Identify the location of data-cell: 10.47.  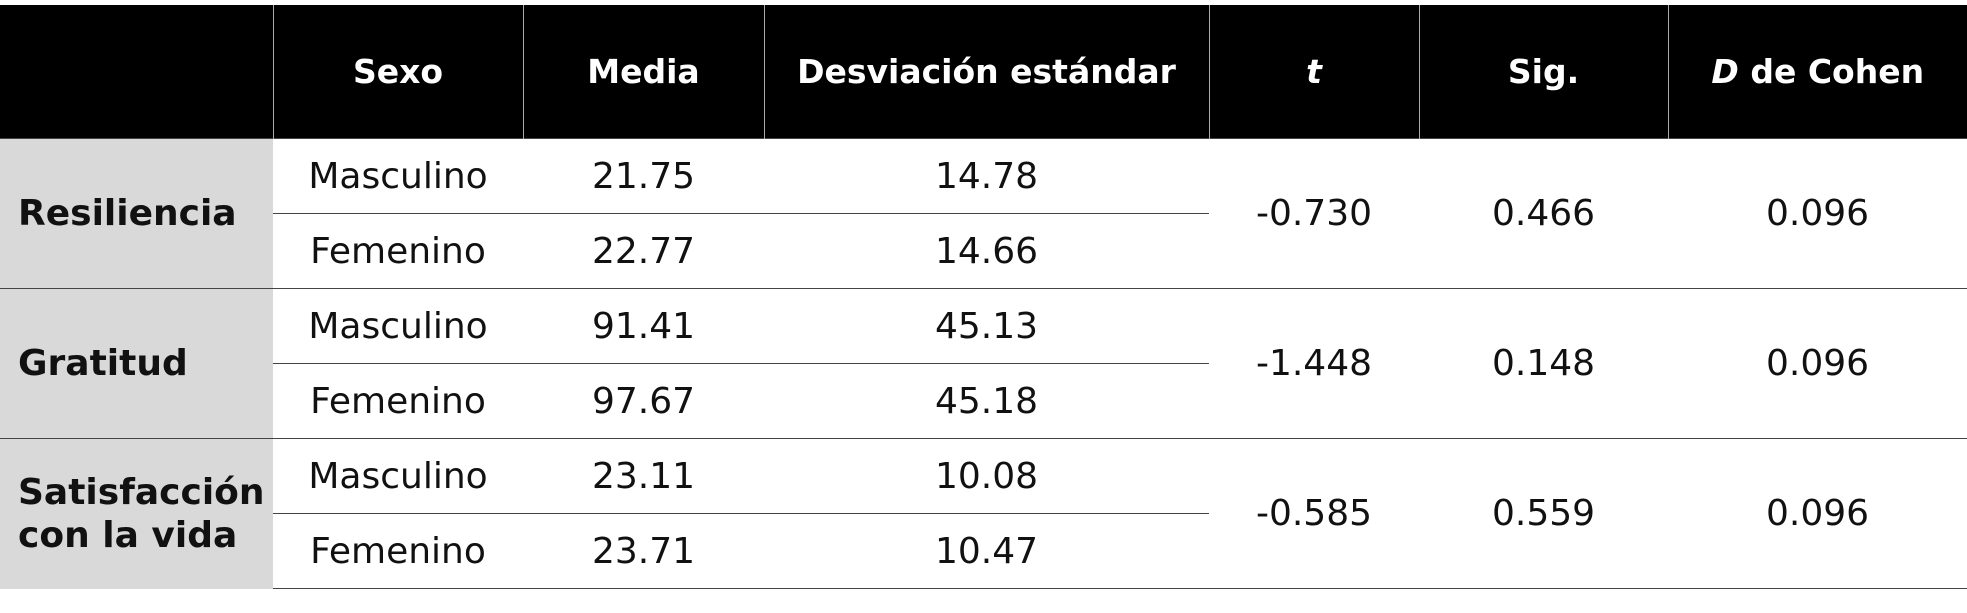
(986, 551).